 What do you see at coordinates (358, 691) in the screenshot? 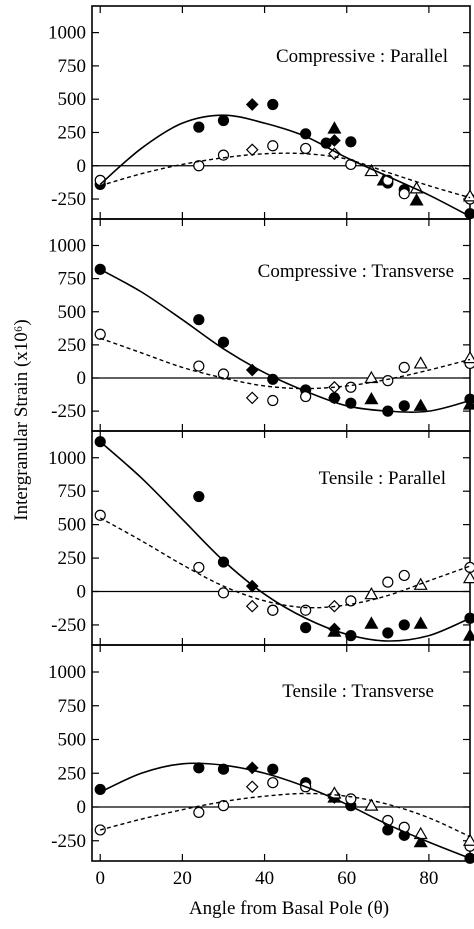
I see `panel-title: Tensile : Transverse` at bounding box center [358, 691].